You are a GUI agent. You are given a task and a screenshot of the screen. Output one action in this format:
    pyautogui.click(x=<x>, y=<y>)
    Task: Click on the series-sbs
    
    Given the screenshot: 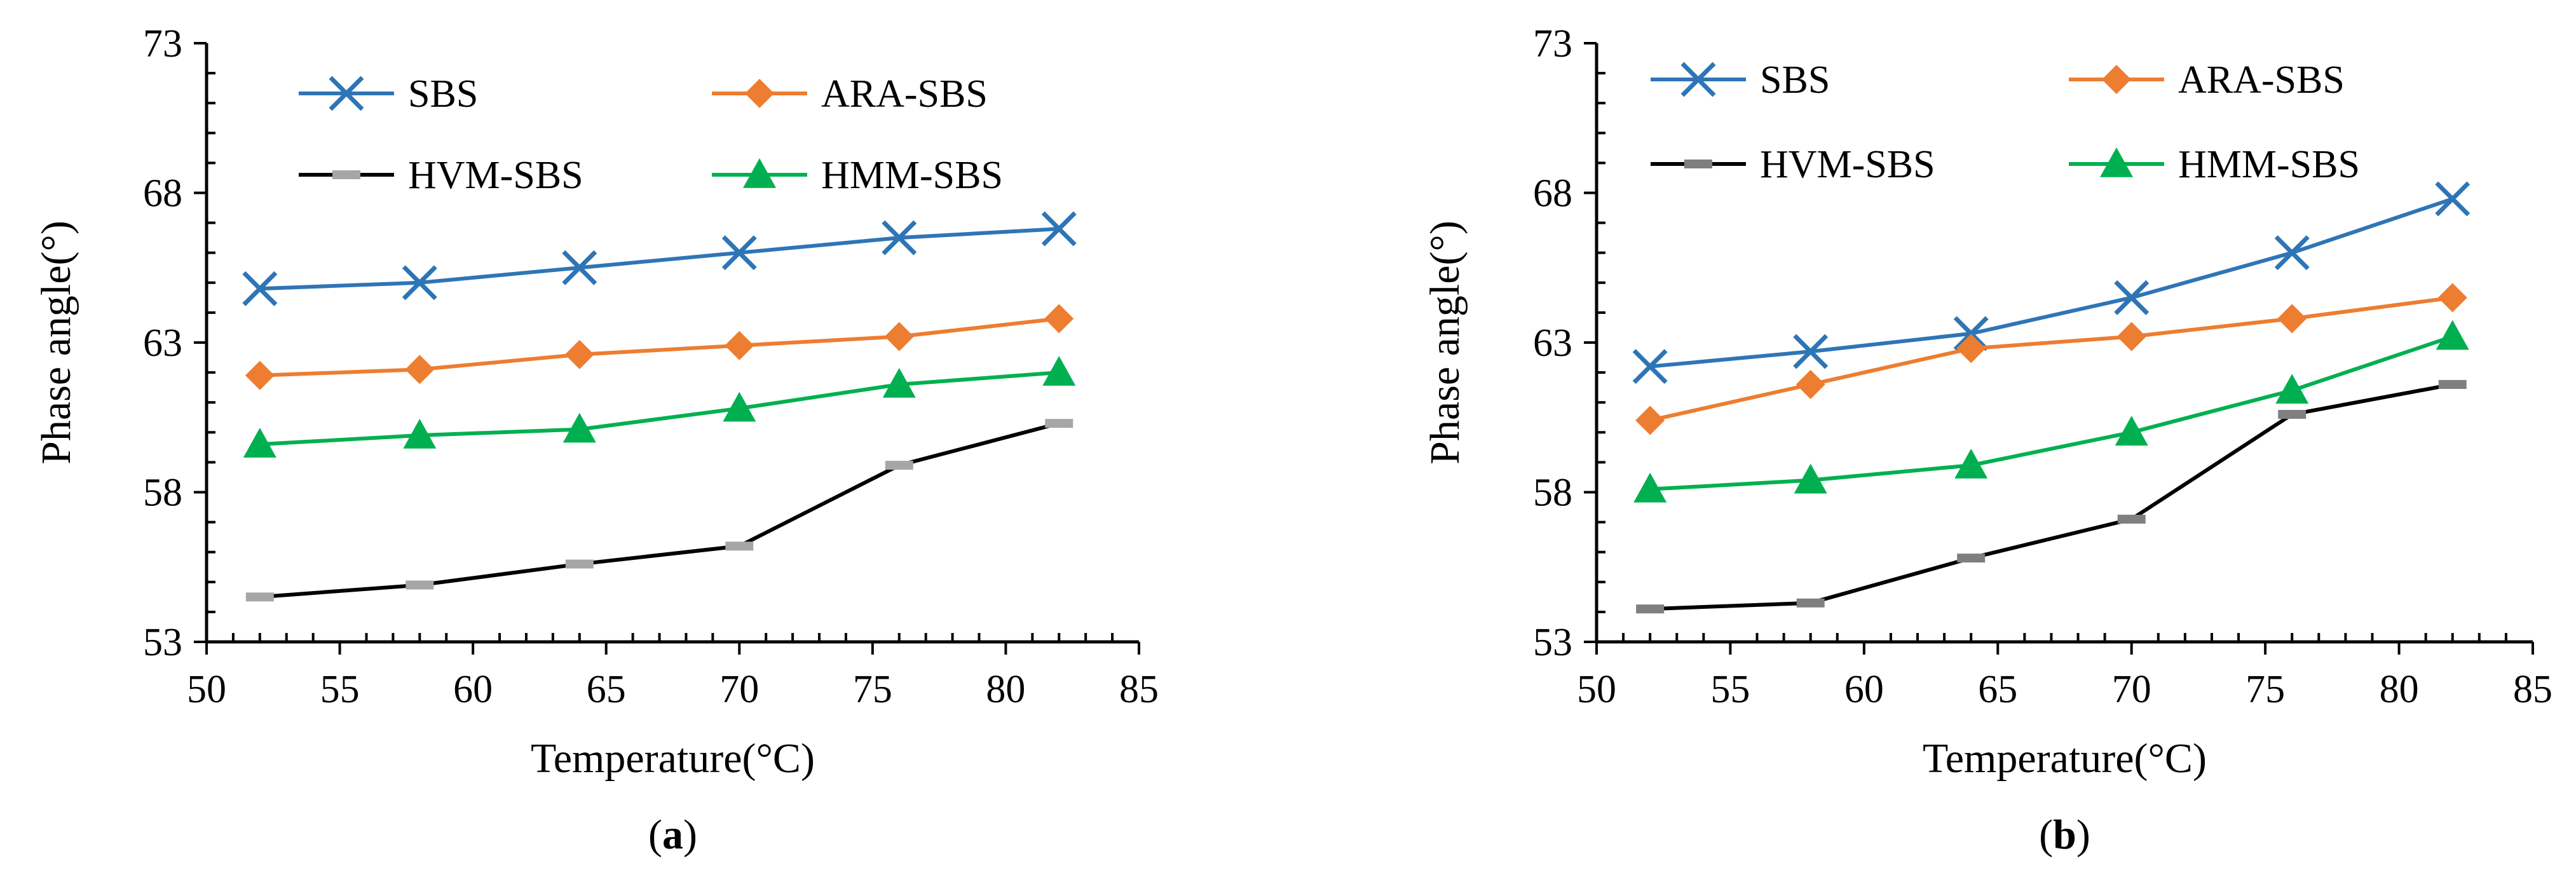 What is the action you would take?
    pyautogui.click(x=659, y=258)
    